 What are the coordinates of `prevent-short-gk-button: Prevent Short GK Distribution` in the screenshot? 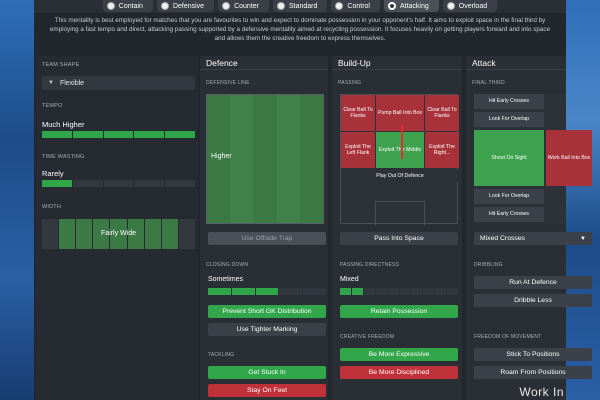 It's located at (267, 311).